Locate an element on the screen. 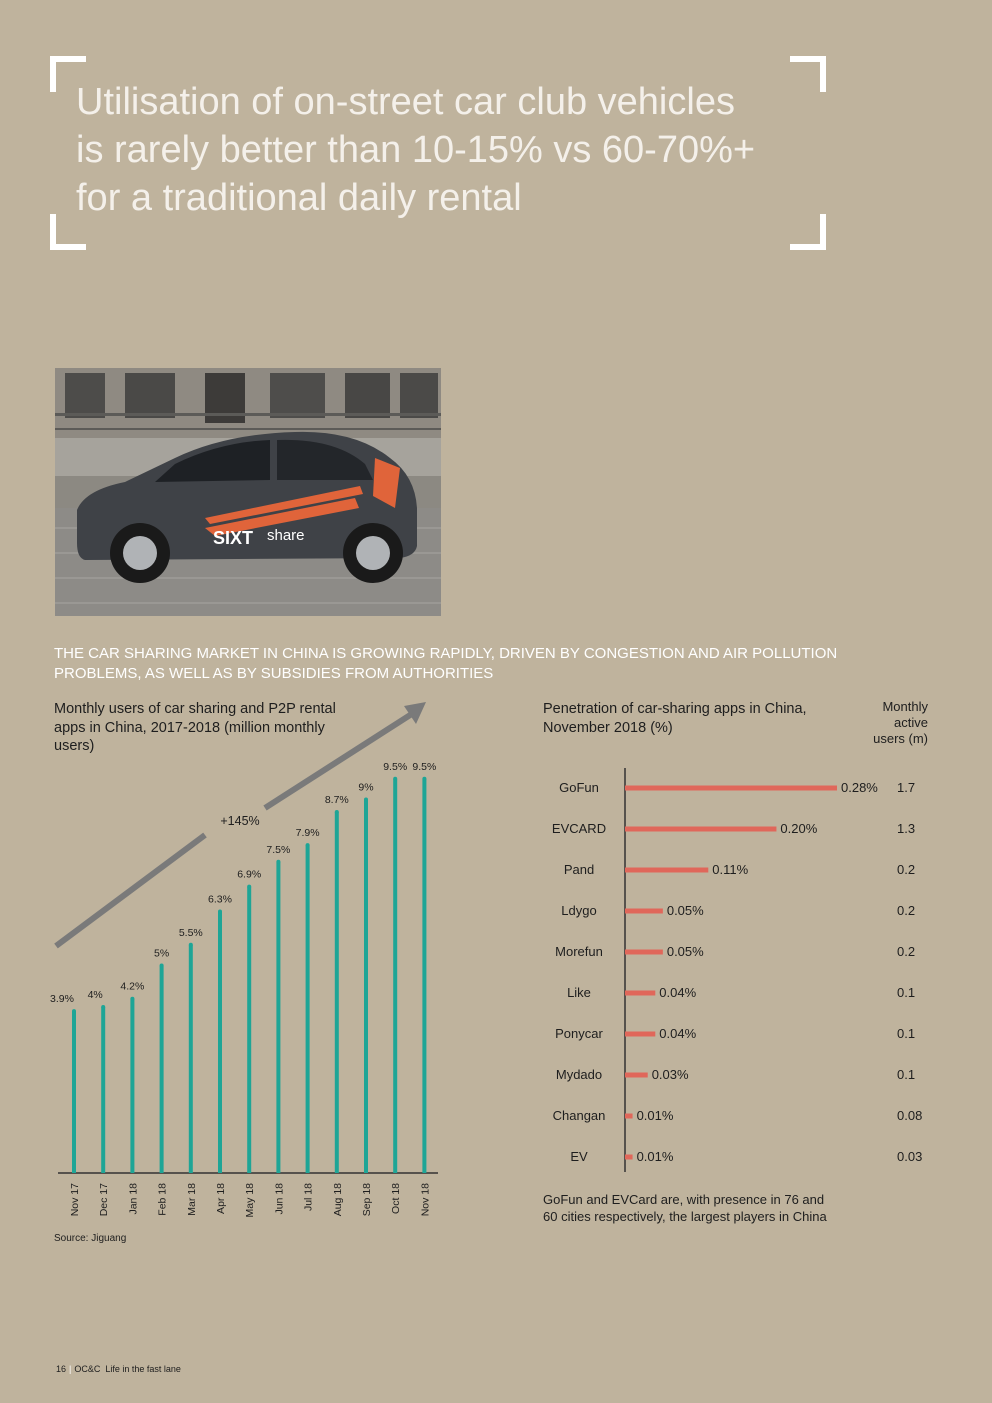 This screenshot has height=1403, width=992. bar-mydado is located at coordinates (636, 1075).